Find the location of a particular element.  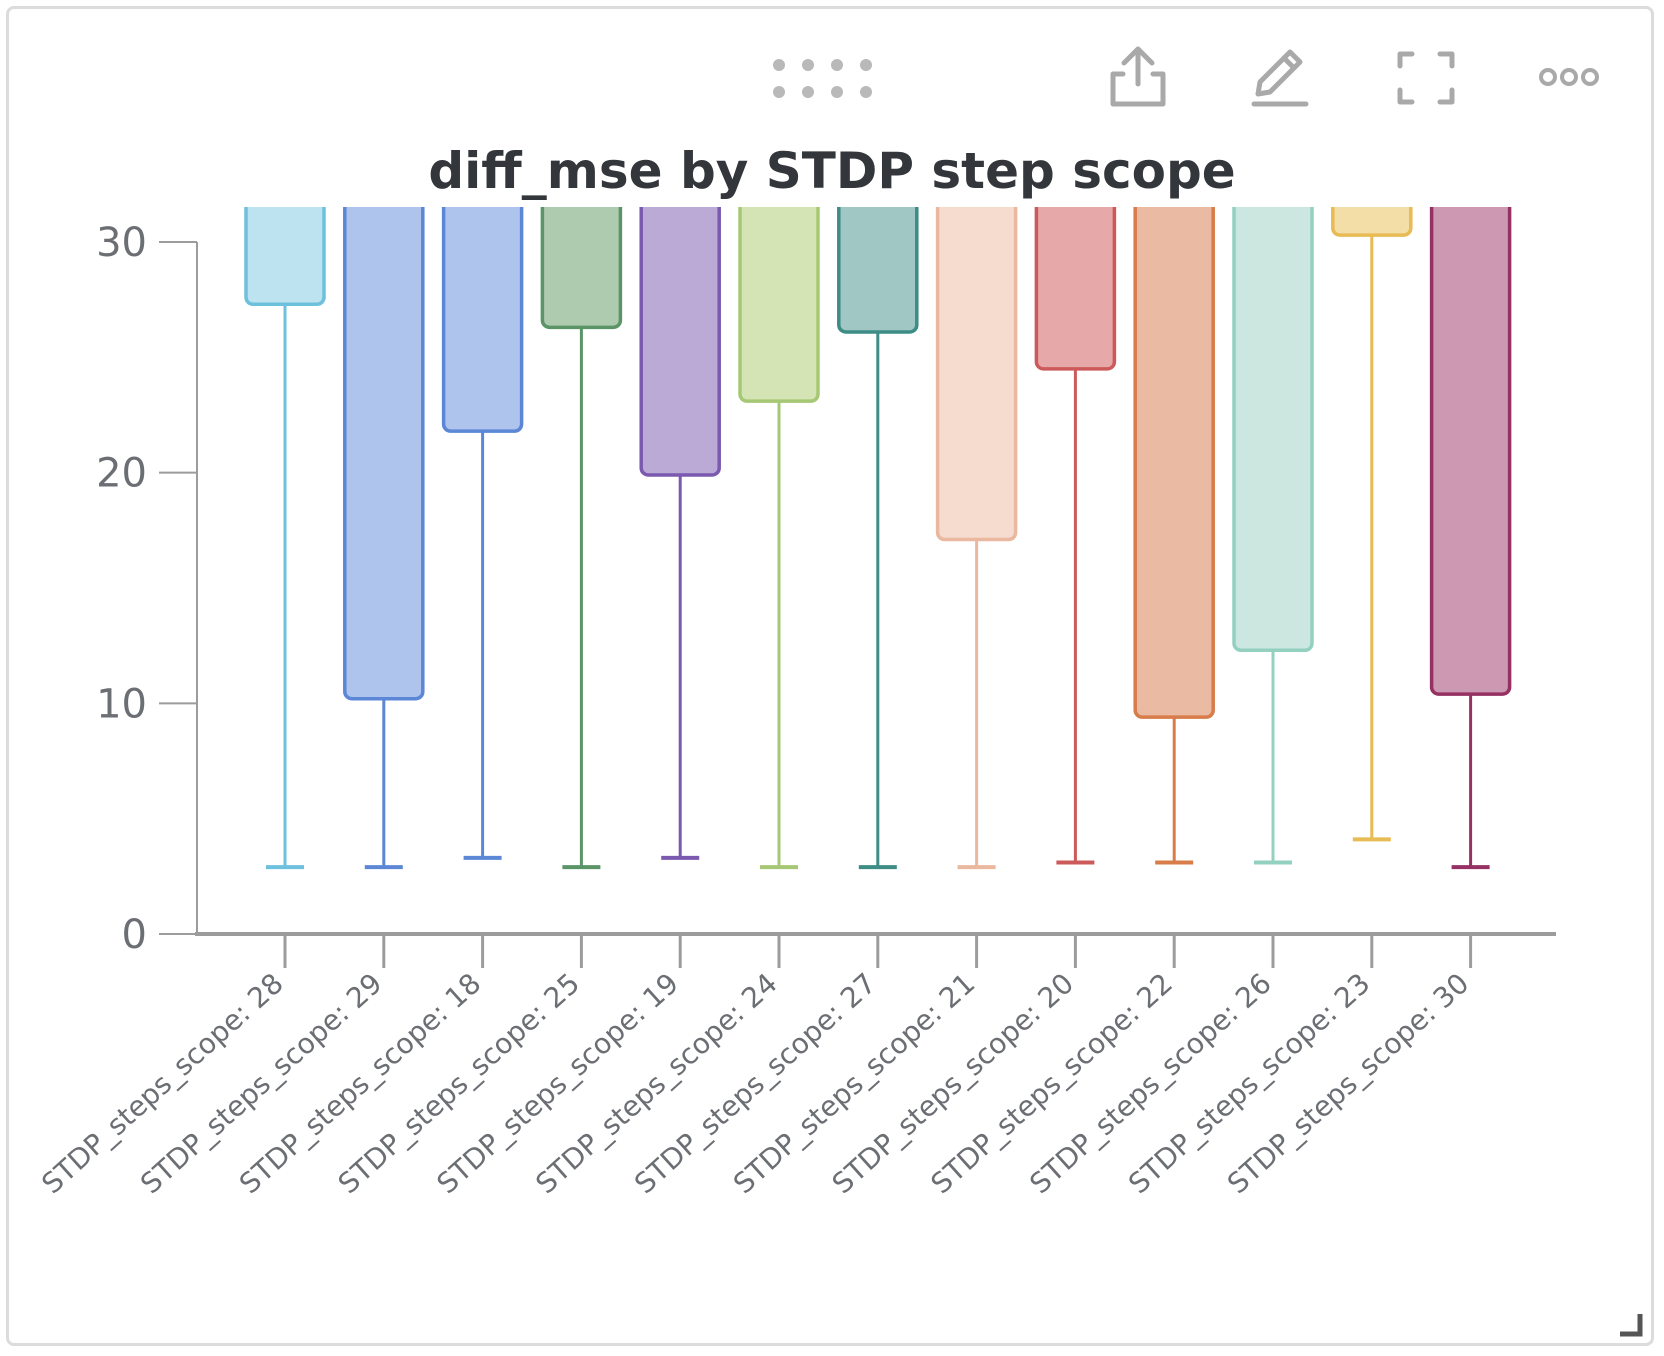

y-tick-label: 20 is located at coordinates (121, 474).